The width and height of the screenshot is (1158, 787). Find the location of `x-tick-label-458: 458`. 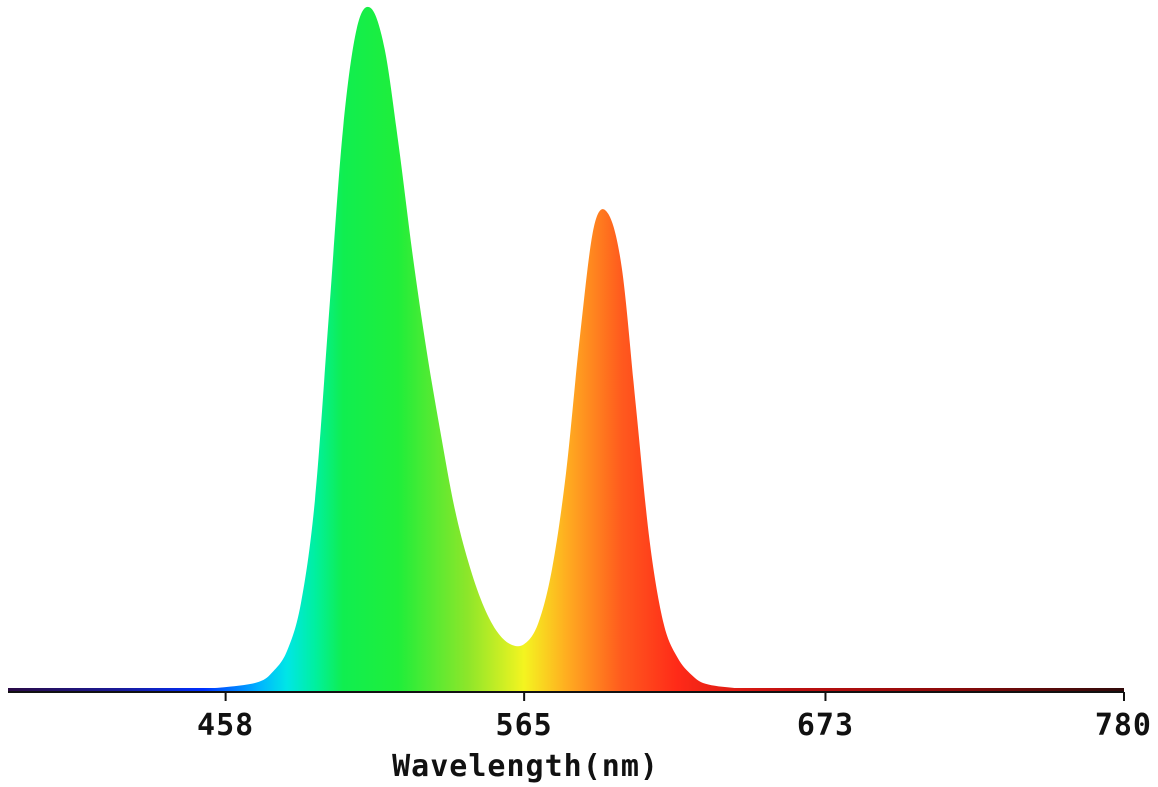

x-tick-label-458: 458 is located at coordinates (225, 725).